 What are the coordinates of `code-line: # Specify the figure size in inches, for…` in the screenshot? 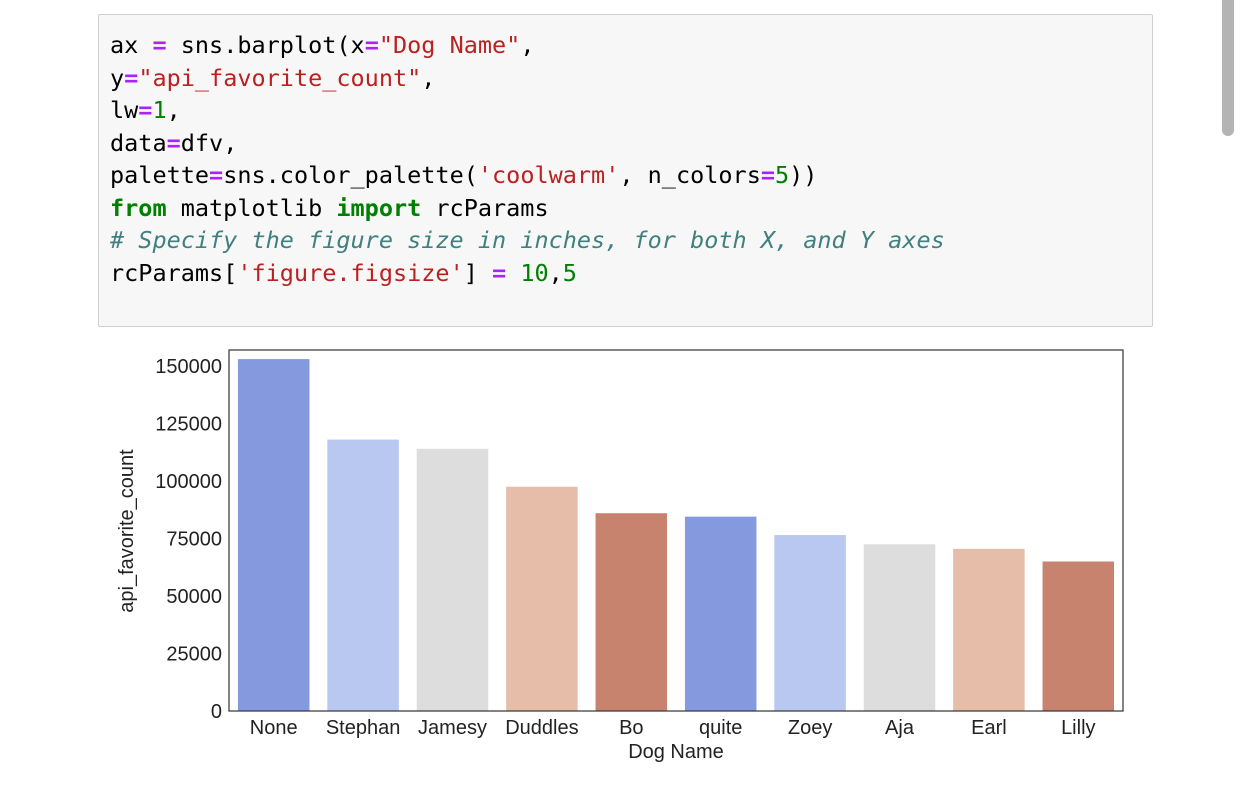 It's located at (527, 240).